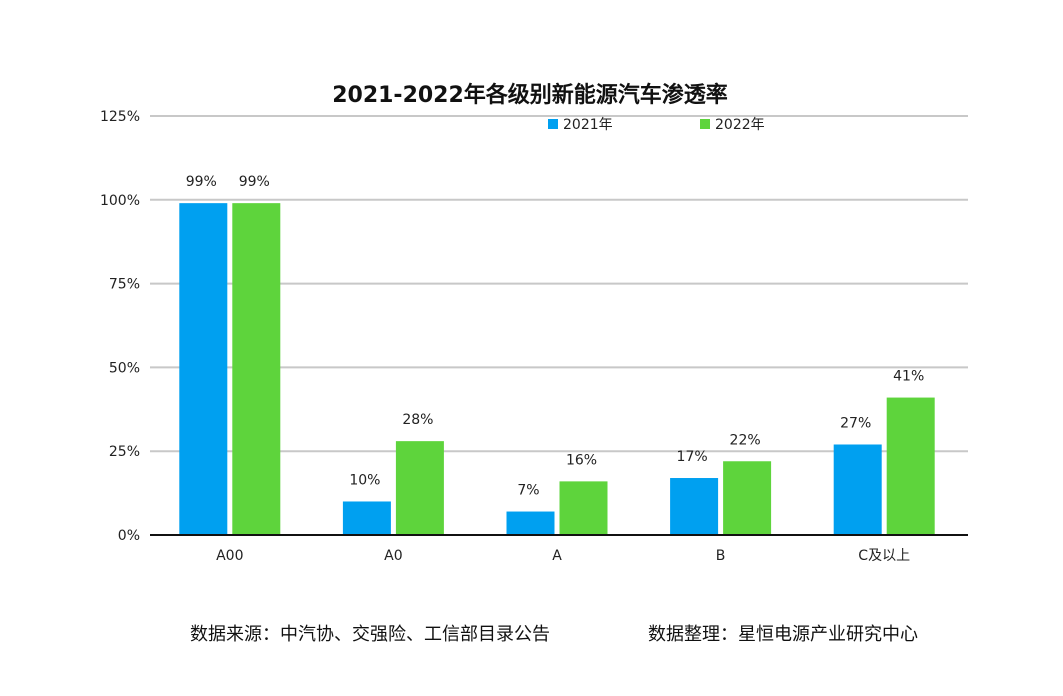  What do you see at coordinates (229, 556) in the screenshot?
I see `x-tick-label: A00` at bounding box center [229, 556].